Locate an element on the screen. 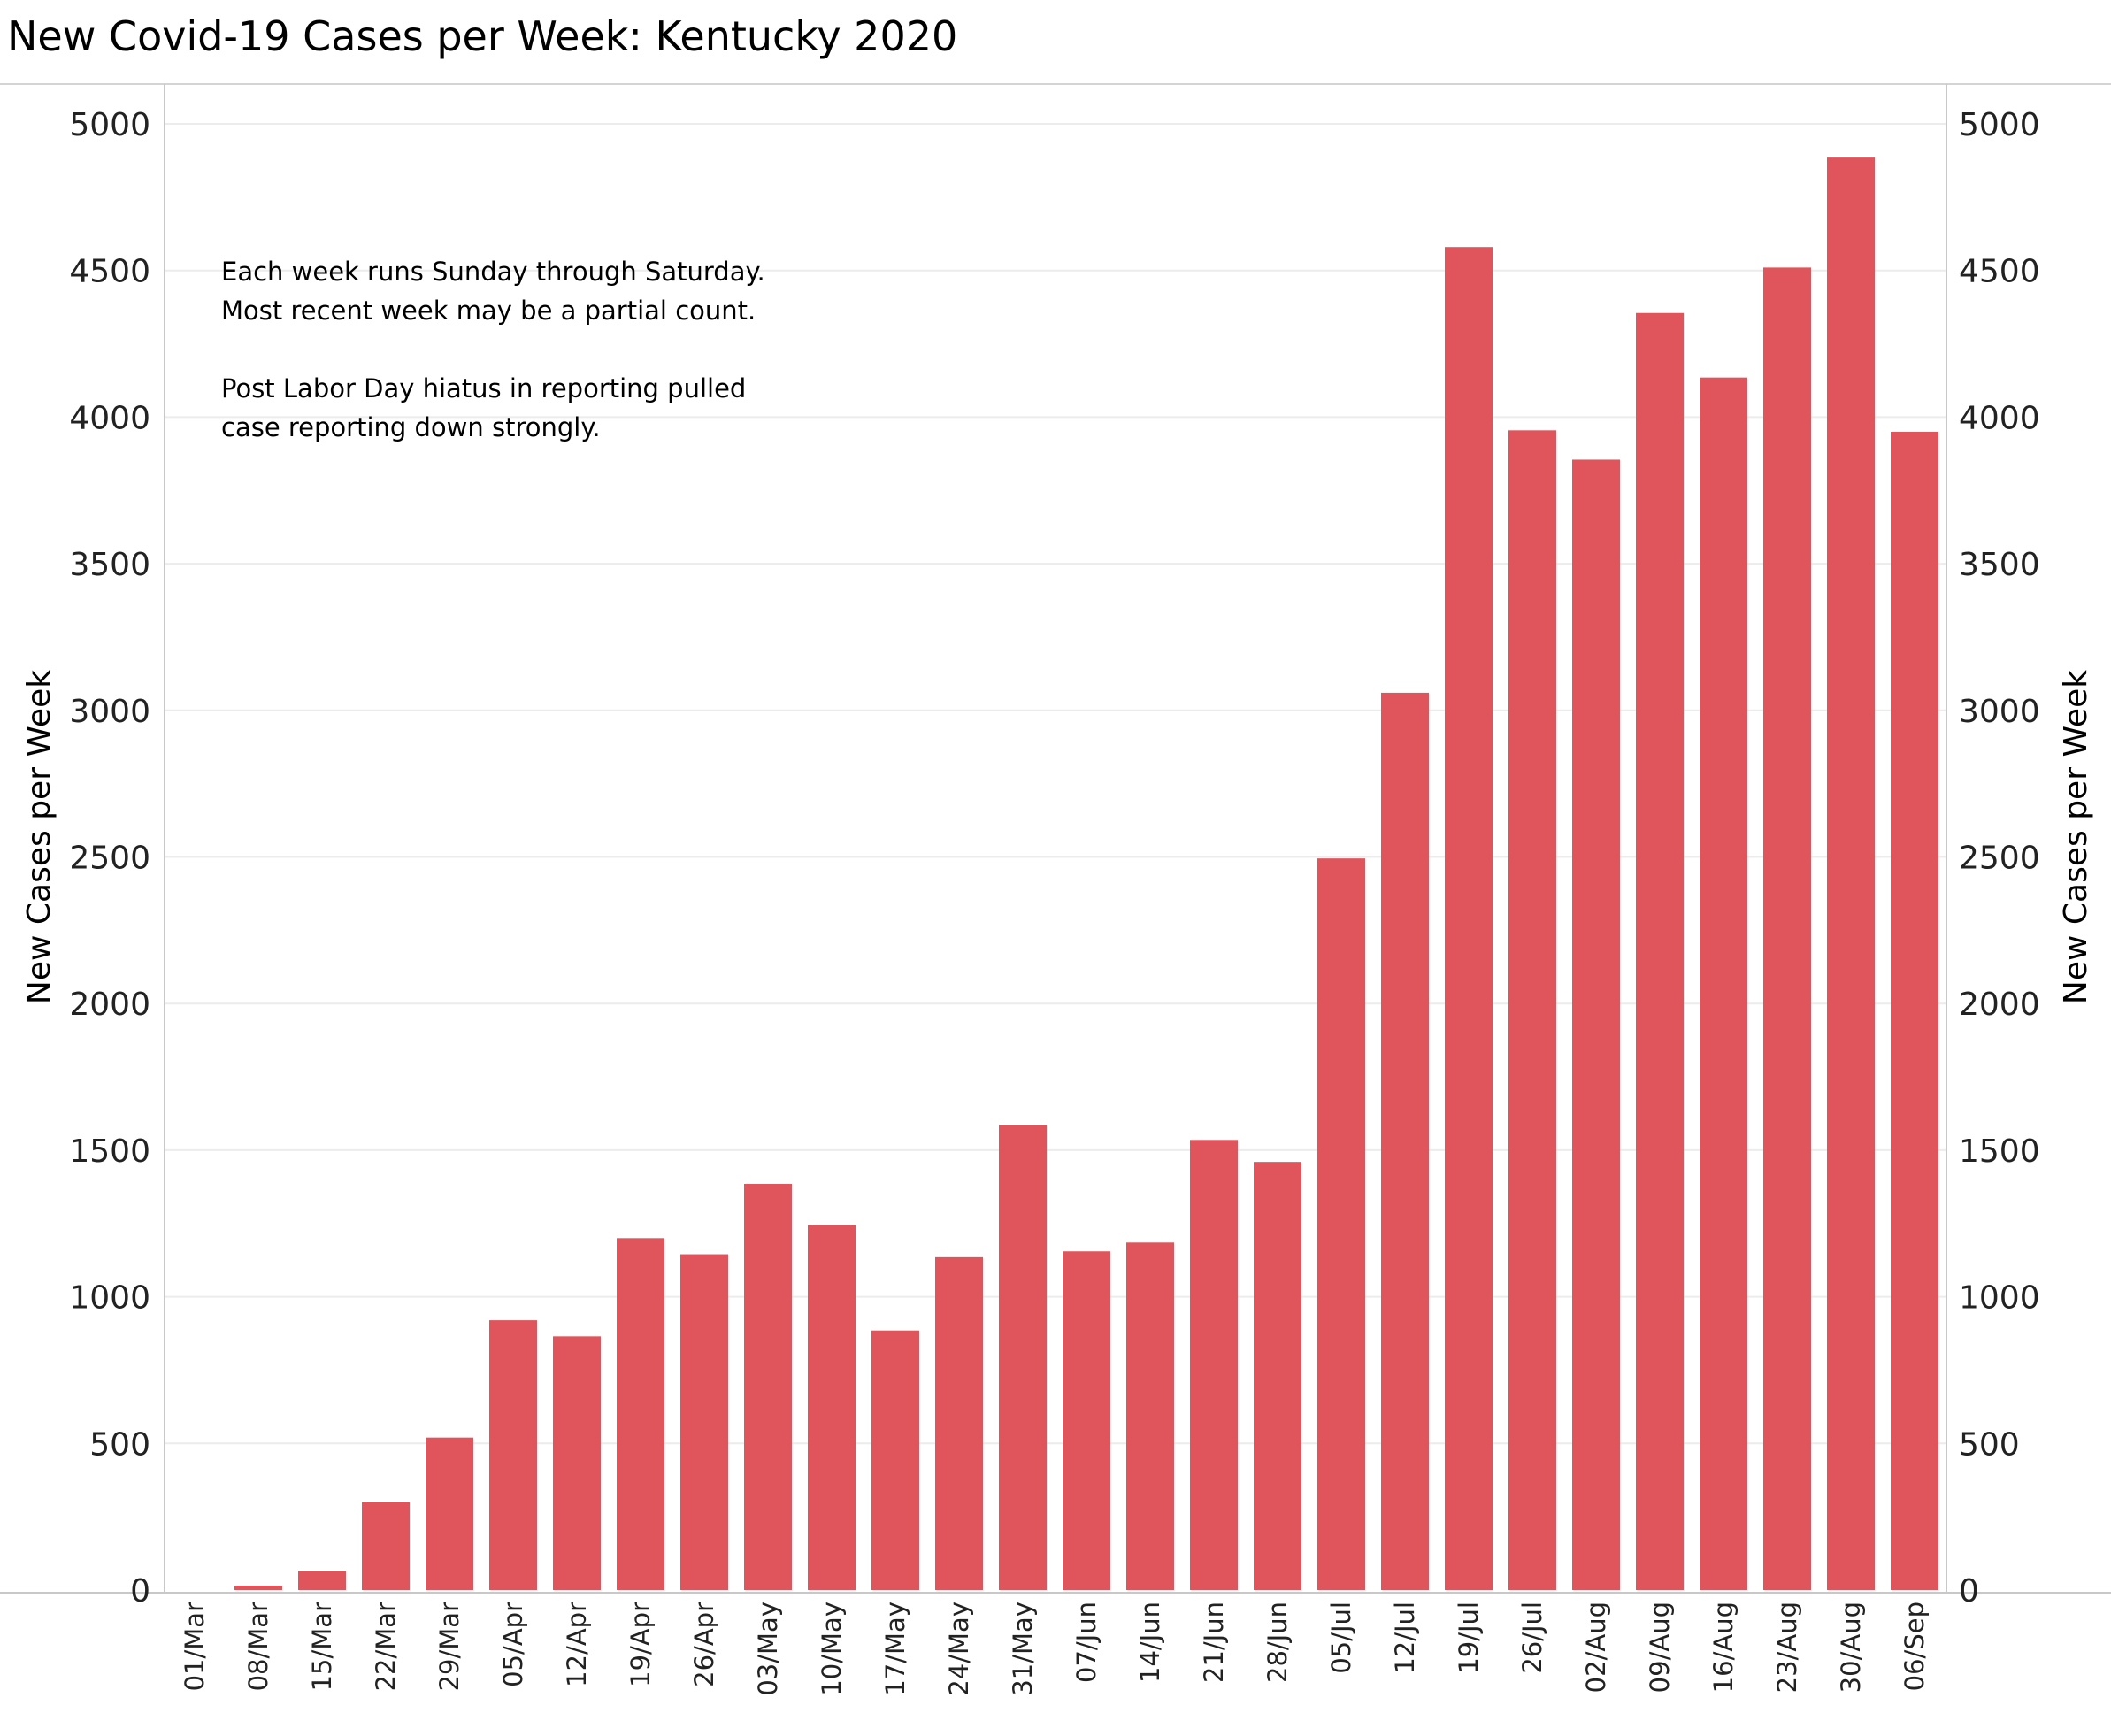 This screenshot has width=2111, height=1736. x-tick-label: 30/Aug is located at coordinates (1851, 1647).